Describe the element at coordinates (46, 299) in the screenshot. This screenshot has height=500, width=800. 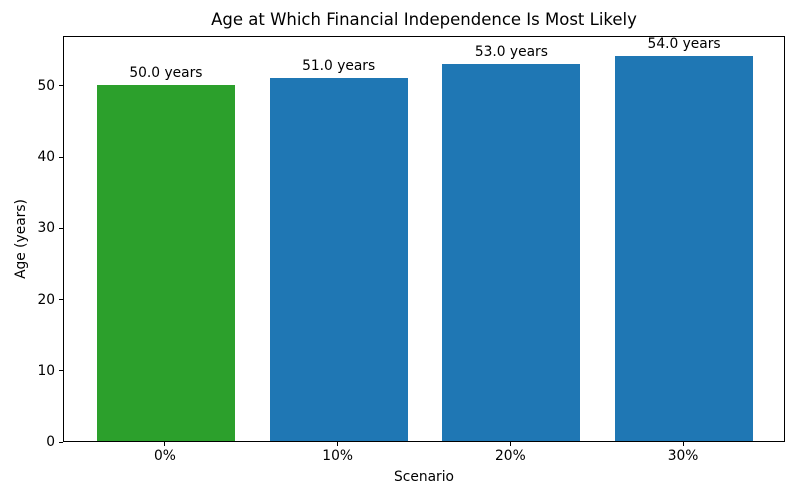
I see `y-tick-label: 20` at that location.